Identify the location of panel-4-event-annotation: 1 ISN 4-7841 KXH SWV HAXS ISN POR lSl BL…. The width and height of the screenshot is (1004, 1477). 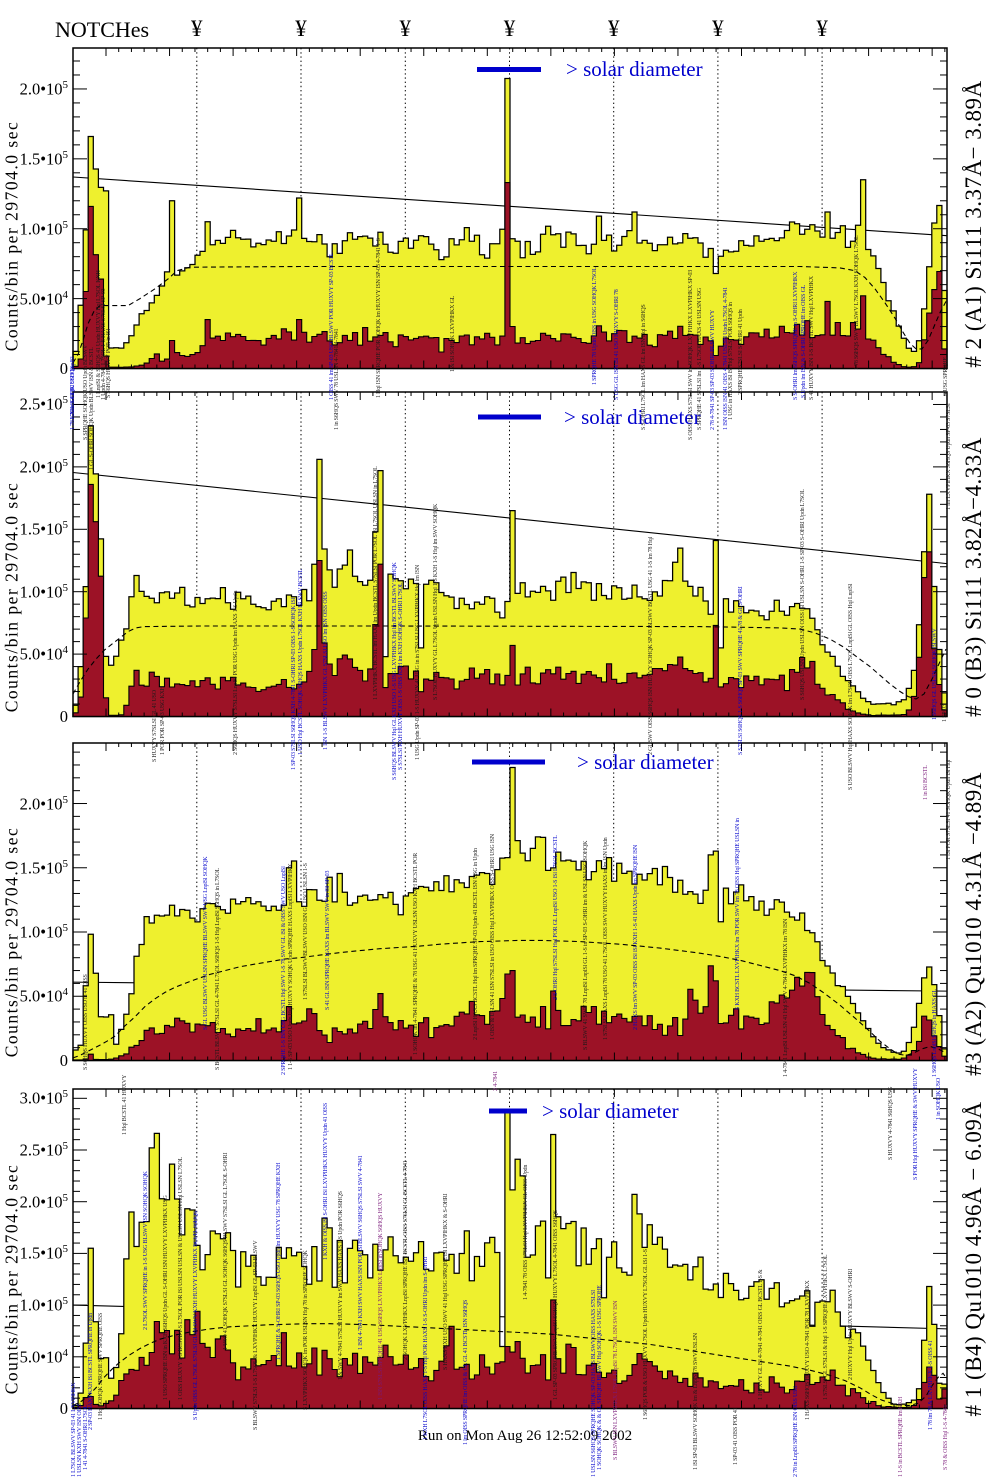
(361, 1252).